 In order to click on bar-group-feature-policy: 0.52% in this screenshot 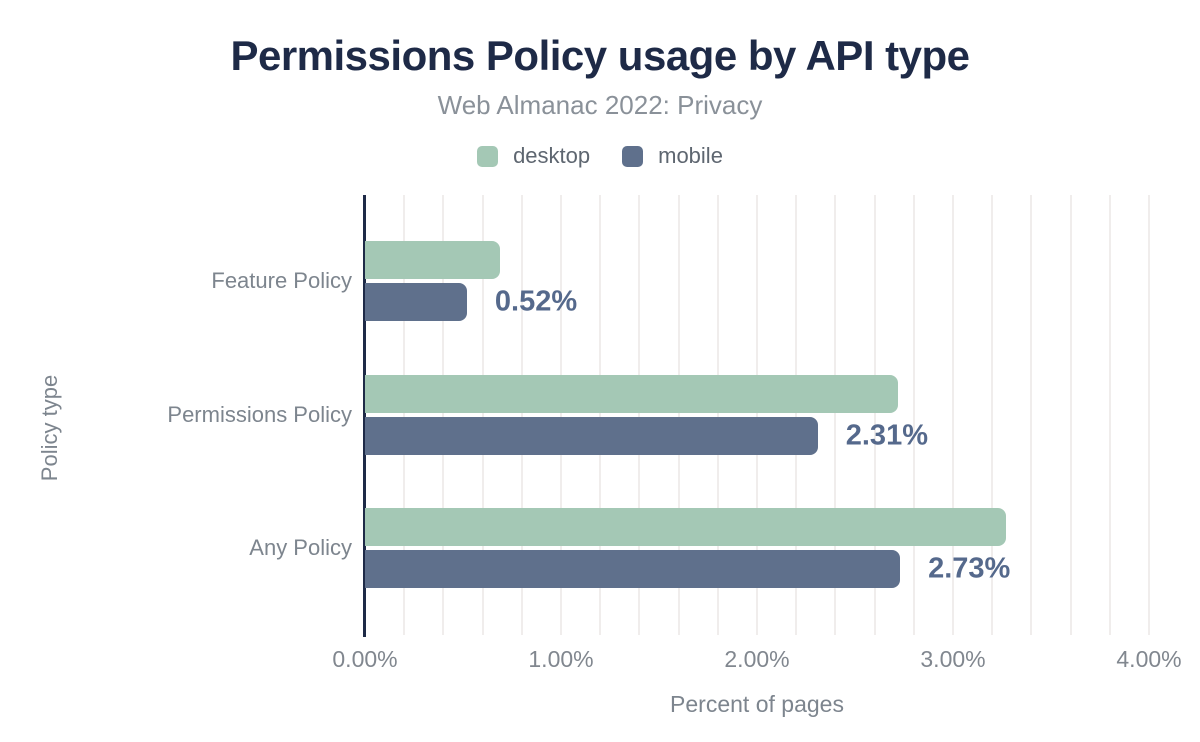, I will do `click(757, 281)`.